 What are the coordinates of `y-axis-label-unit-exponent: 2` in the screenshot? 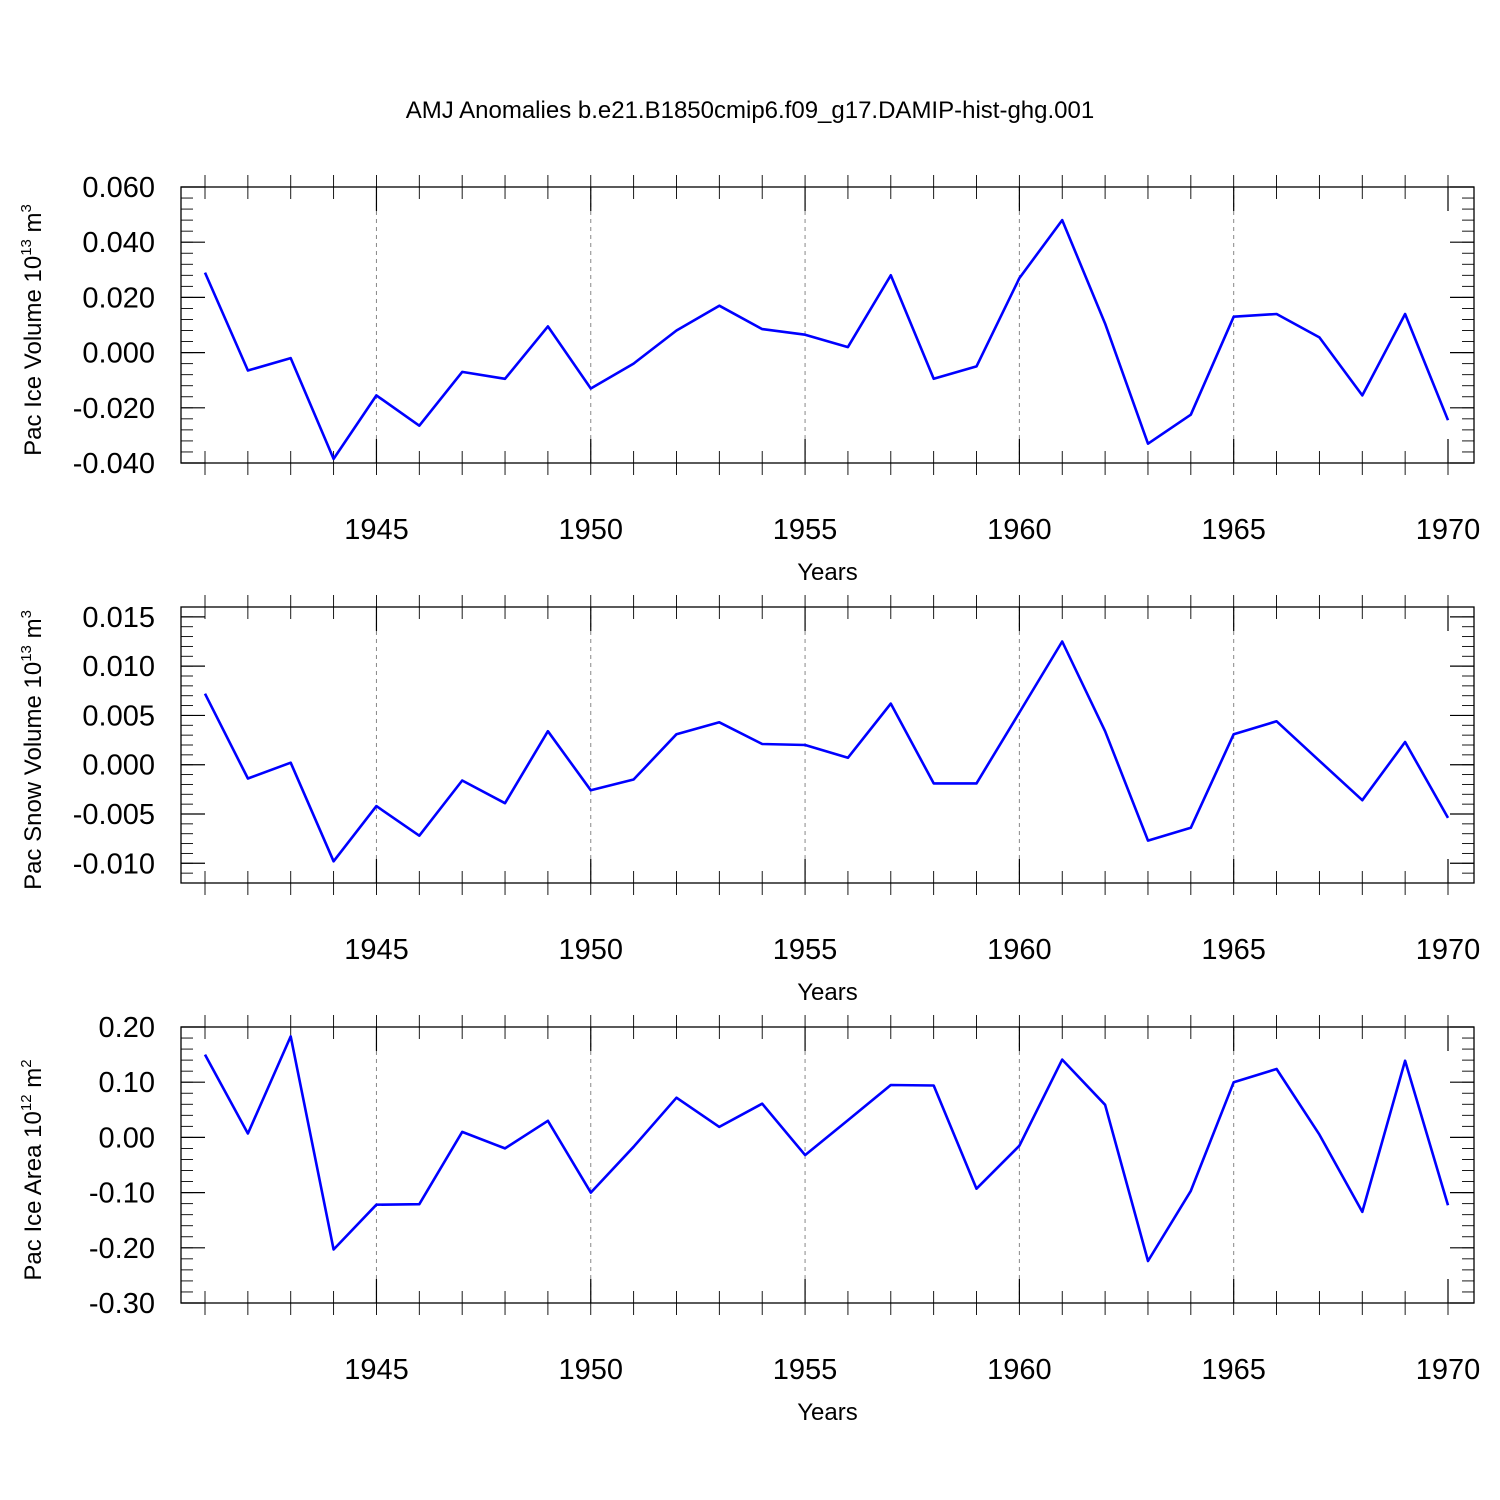 It's located at (26, 1063).